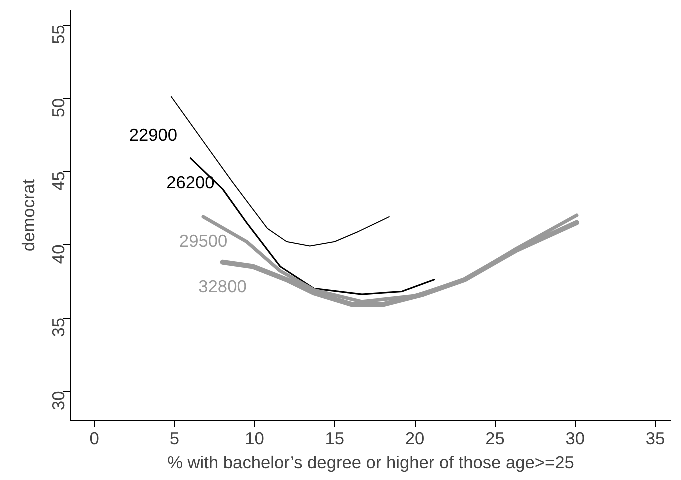 The image size is (681, 480). Describe the element at coordinates (58, 400) in the screenshot. I see `y-tick-label: 30` at that location.